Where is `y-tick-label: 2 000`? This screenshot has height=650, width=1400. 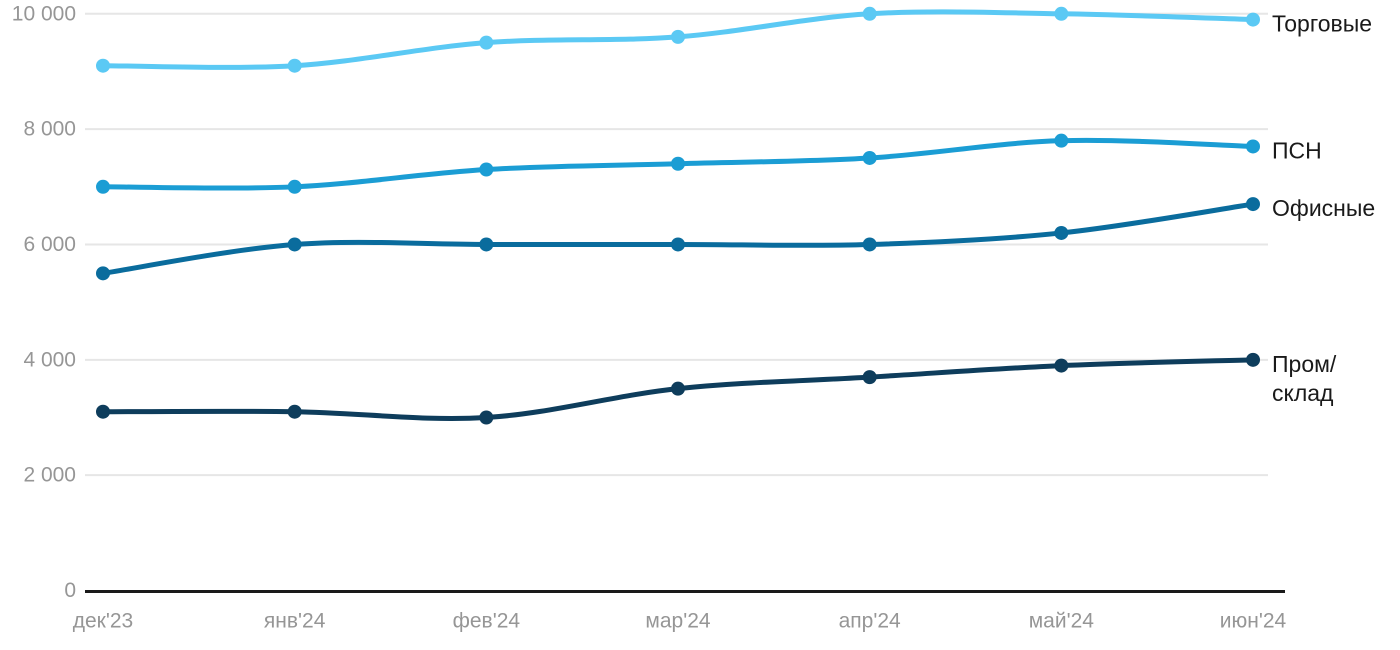 y-tick-label: 2 000 is located at coordinates (49, 475).